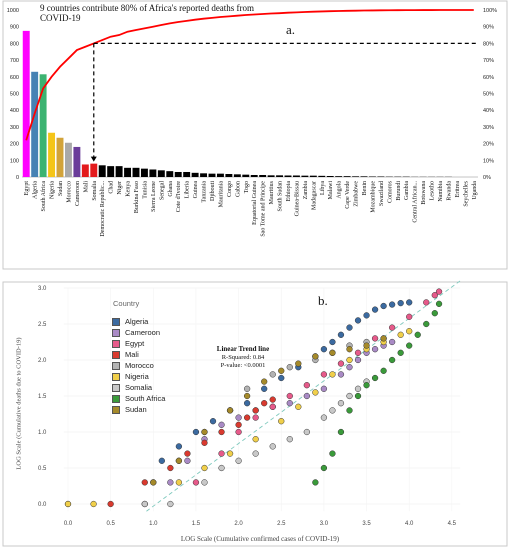  I want to click on panel-b-label: b., so click(323, 300).